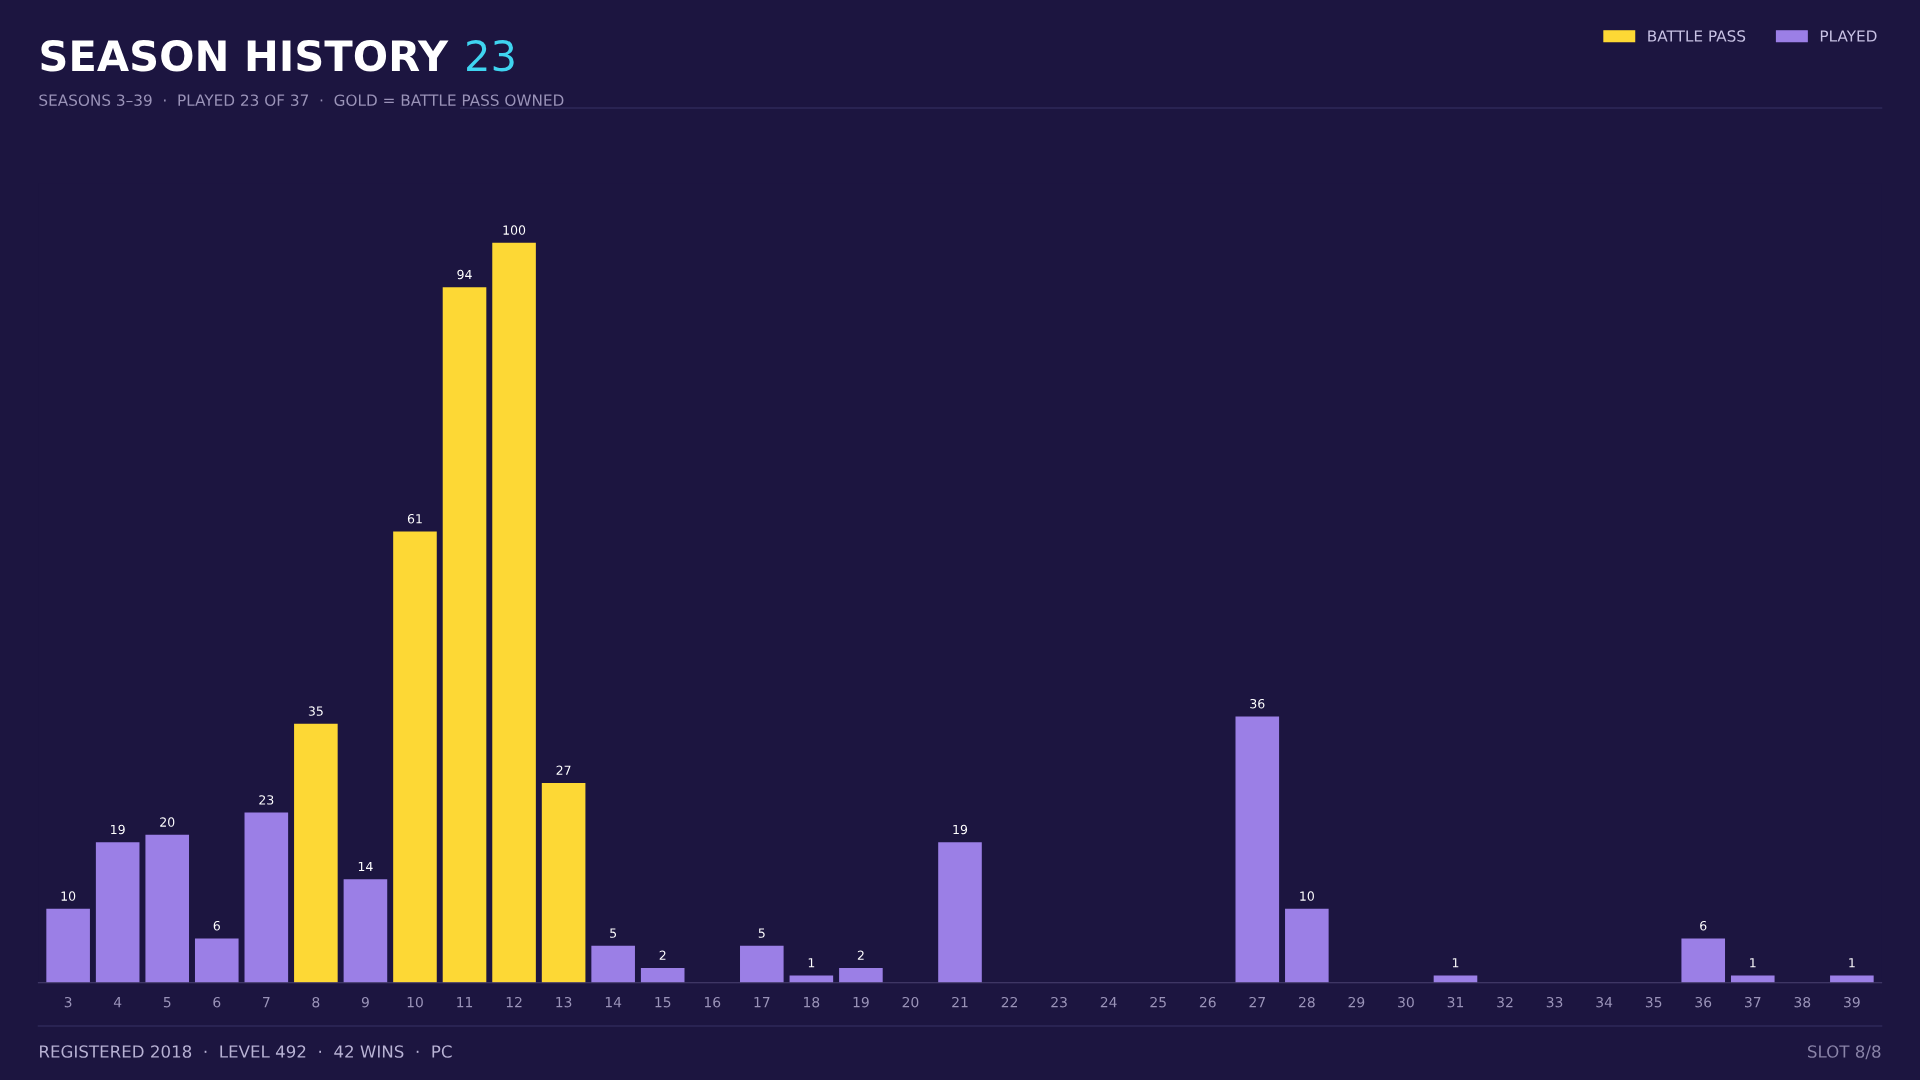  What do you see at coordinates (1059, 1002) in the screenshot?
I see `x-tick-label: 23` at bounding box center [1059, 1002].